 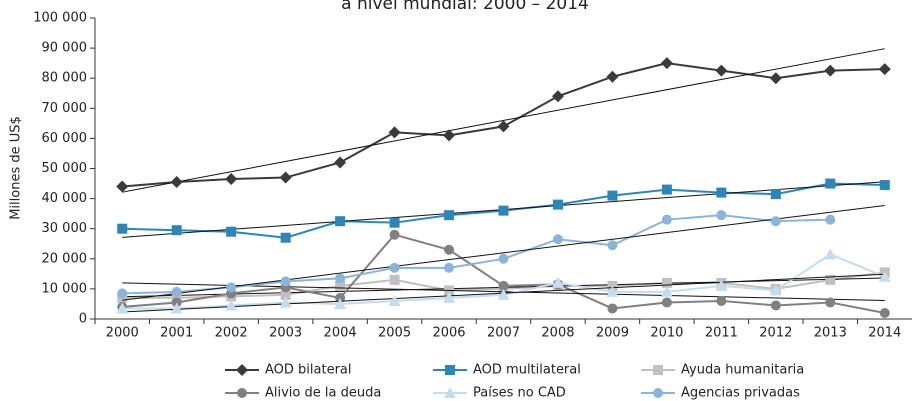 What do you see at coordinates (285, 333) in the screenshot?
I see `x-tick-label: 2003` at bounding box center [285, 333].